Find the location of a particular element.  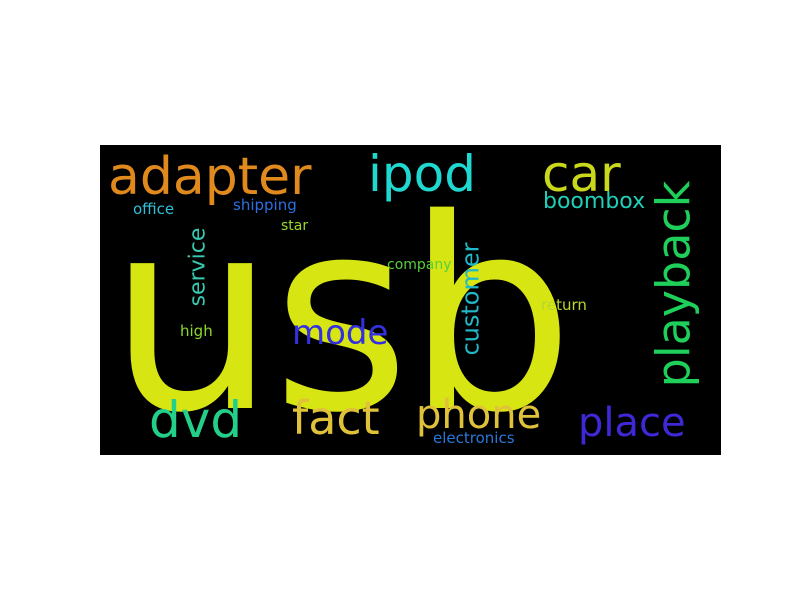

word-star: star is located at coordinates (295, 226).